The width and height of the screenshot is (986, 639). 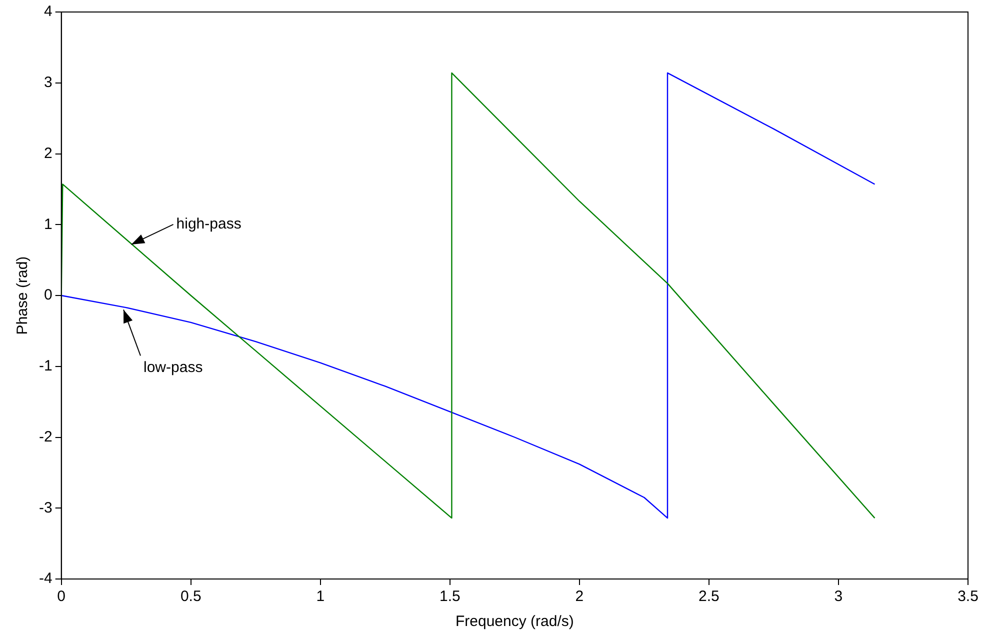 I want to click on y-tick-label: -4, so click(x=45, y=579).